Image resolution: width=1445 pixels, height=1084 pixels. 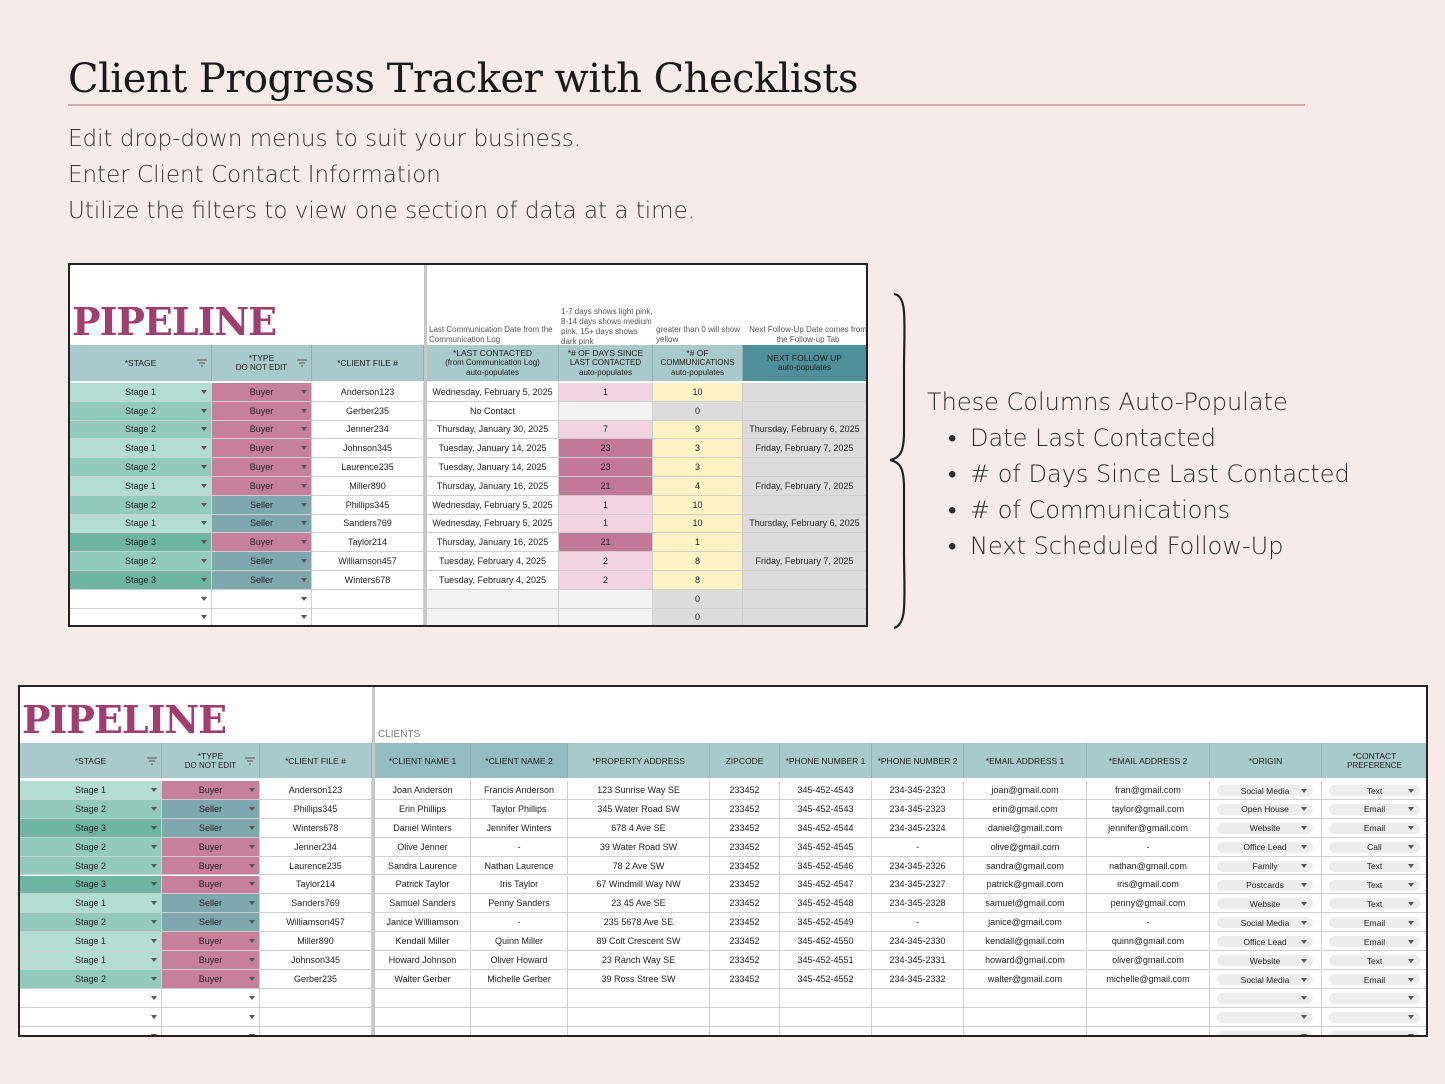 What do you see at coordinates (1374, 979) in the screenshot?
I see `dropdown-pill: Email` at bounding box center [1374, 979].